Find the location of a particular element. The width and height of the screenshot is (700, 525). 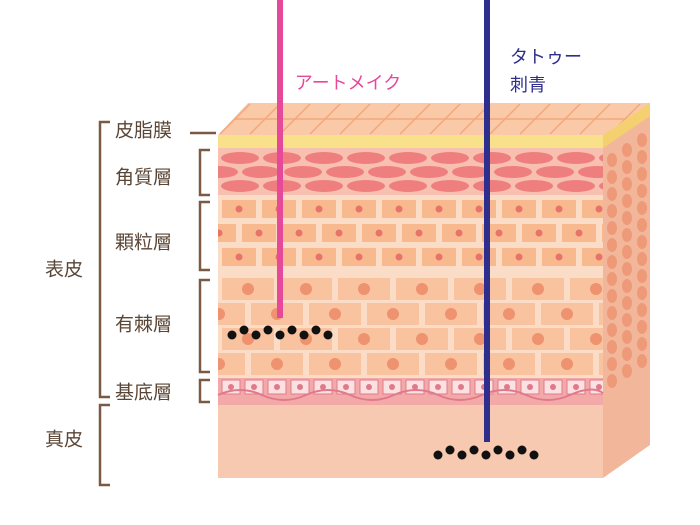

dermis-layer is located at coordinates (410, 441).